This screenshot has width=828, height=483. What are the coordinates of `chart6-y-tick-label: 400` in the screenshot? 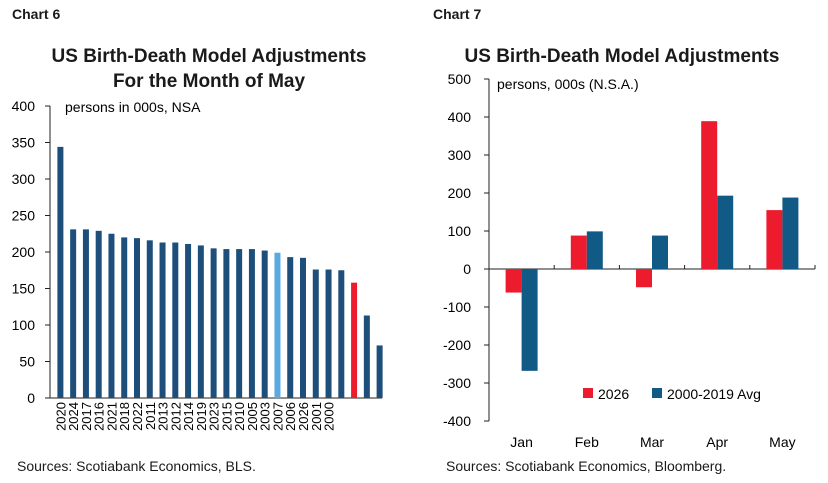 It's located at (24, 106).